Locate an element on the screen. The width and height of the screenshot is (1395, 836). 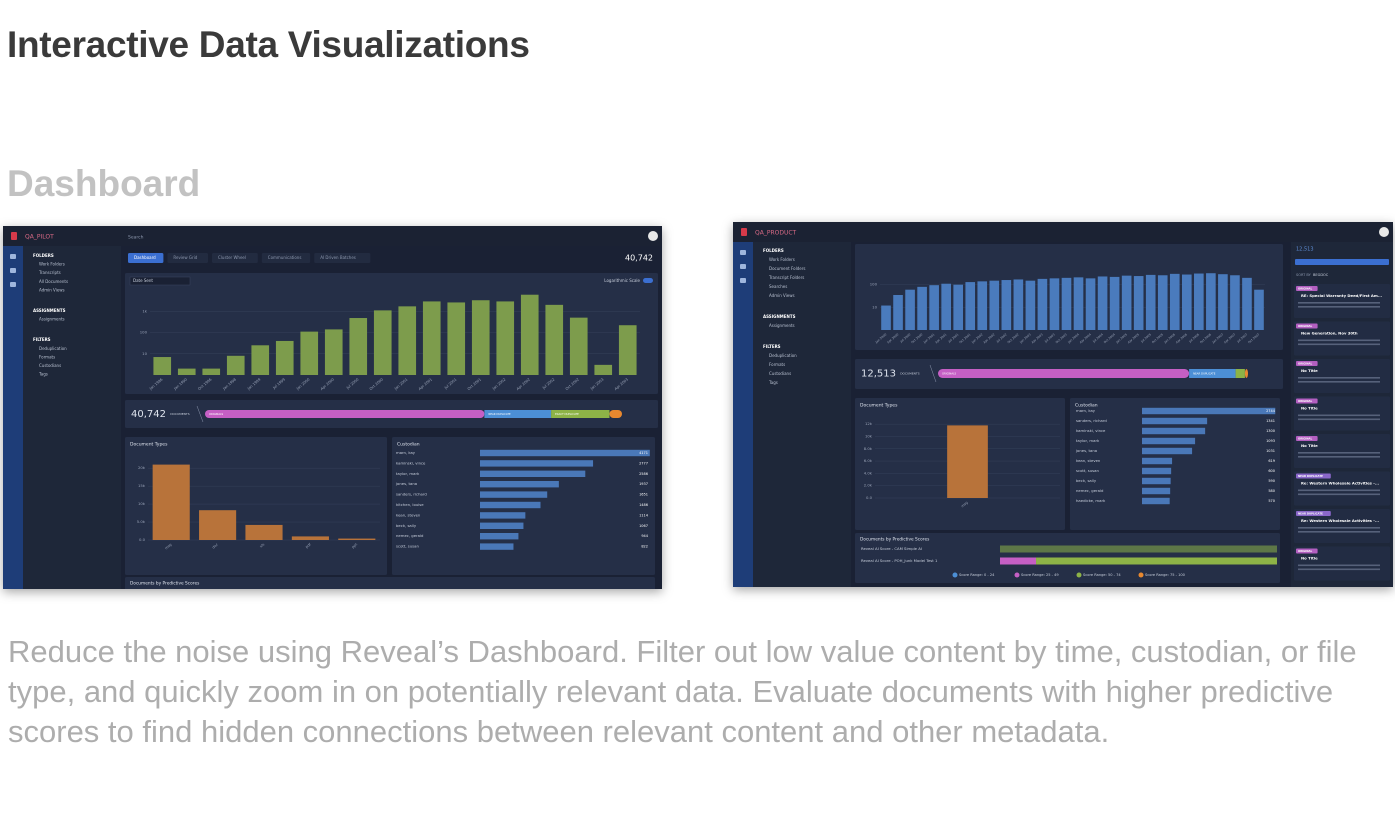
custodian-value: 2777 is located at coordinates (643, 463).